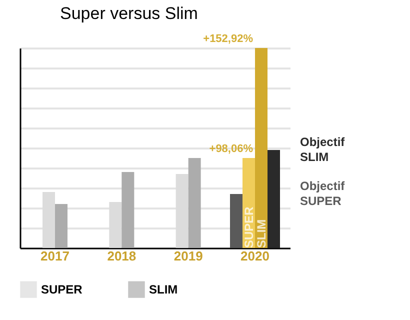  Describe the element at coordinates (163, 289) in the screenshot. I see `legend-label: SLIM` at that location.